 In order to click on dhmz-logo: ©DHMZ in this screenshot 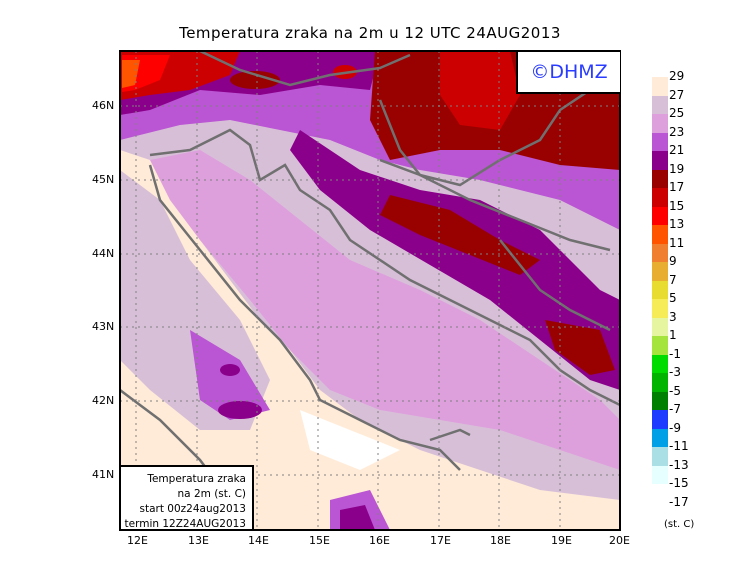, I will do `click(568, 73)`.